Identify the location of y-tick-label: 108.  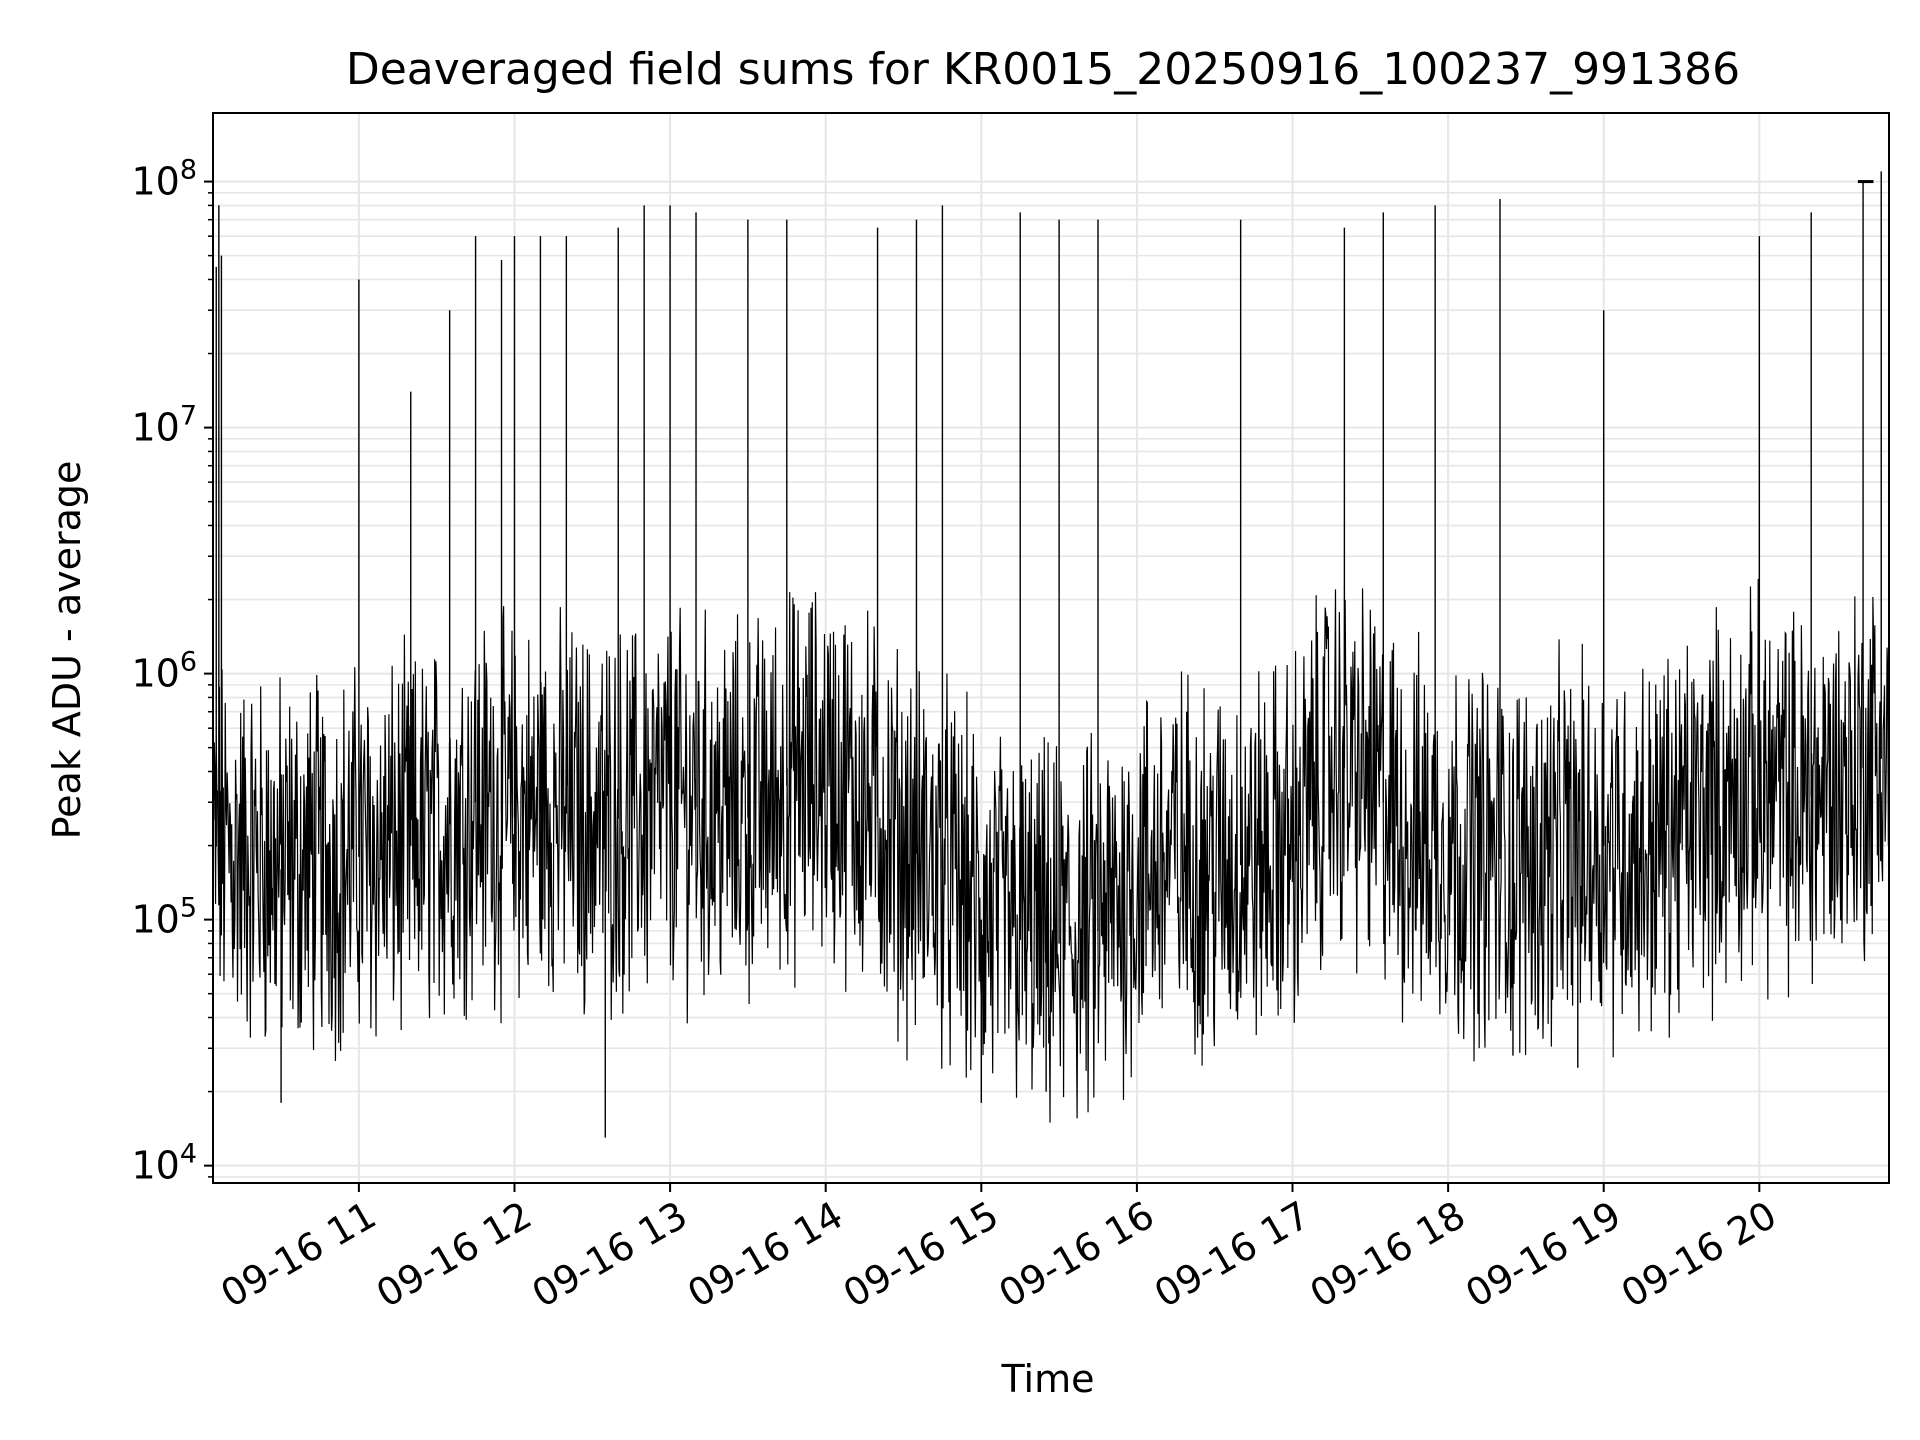
(164, 179).